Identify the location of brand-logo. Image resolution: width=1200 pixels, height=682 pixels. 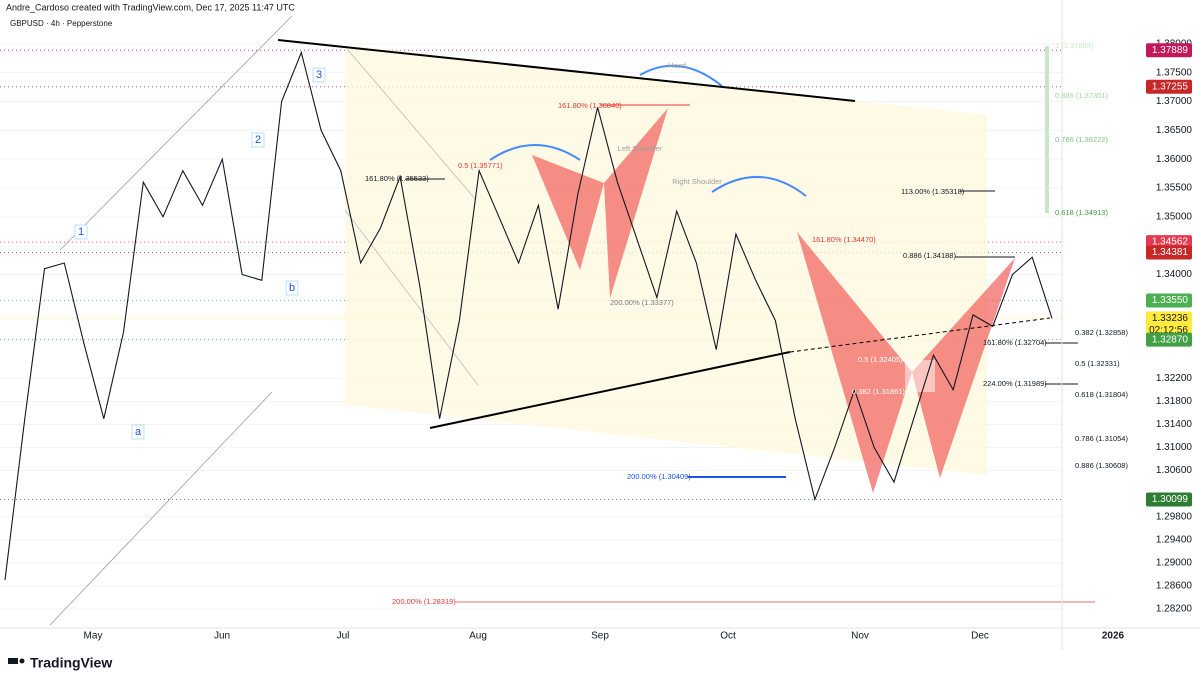
(16, 661).